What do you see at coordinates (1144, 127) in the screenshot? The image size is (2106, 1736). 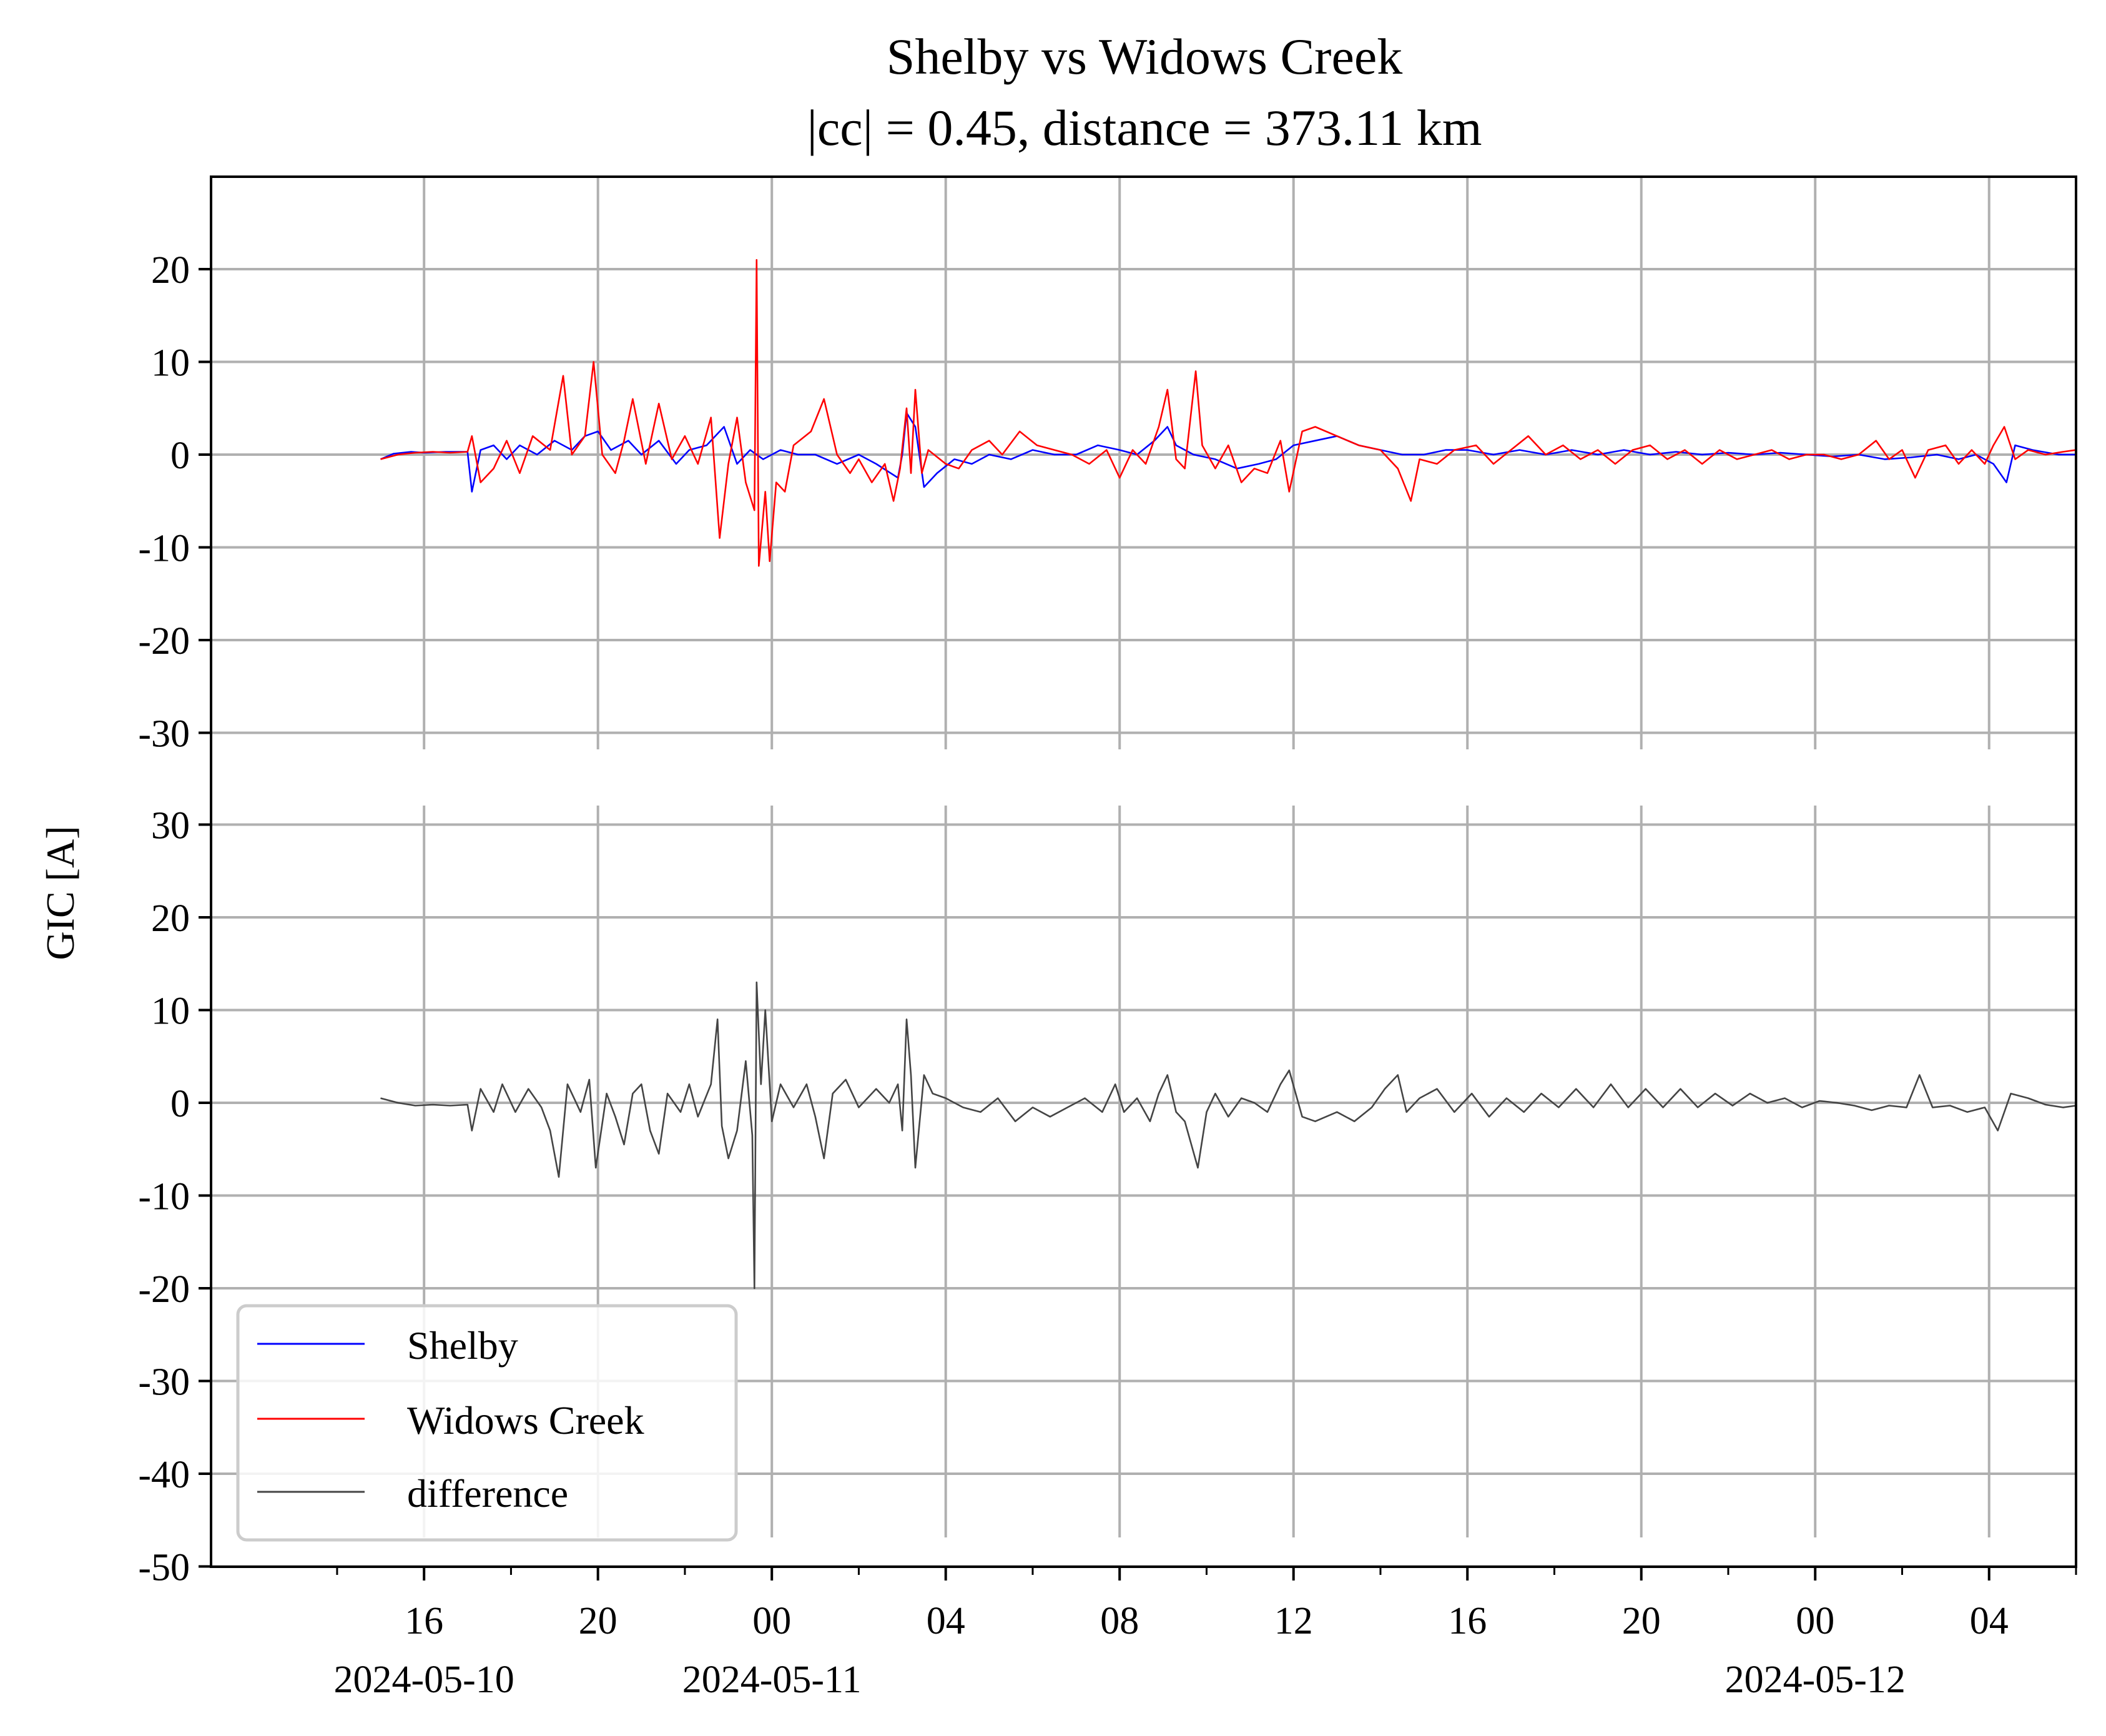 I see `chart-subtitle: |cc| = 0.45, distance = 373.11 km` at bounding box center [1144, 127].